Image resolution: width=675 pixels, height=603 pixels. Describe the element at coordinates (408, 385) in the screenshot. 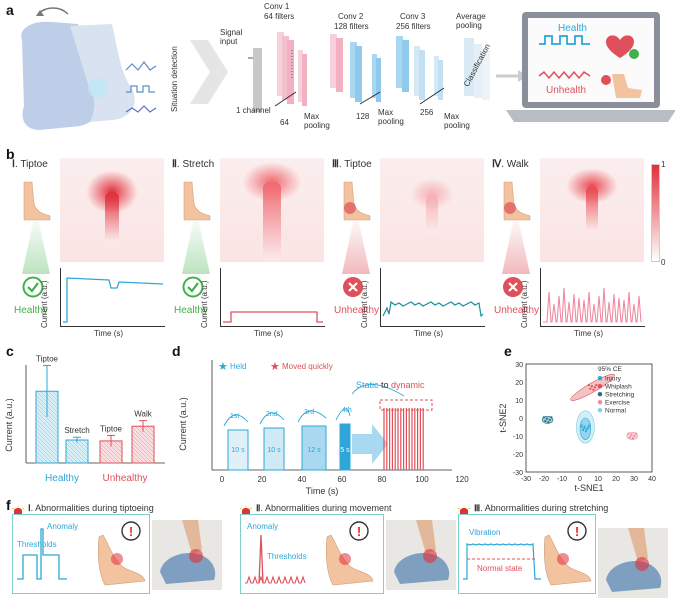

I see `dynamic-word: dynamic` at that location.